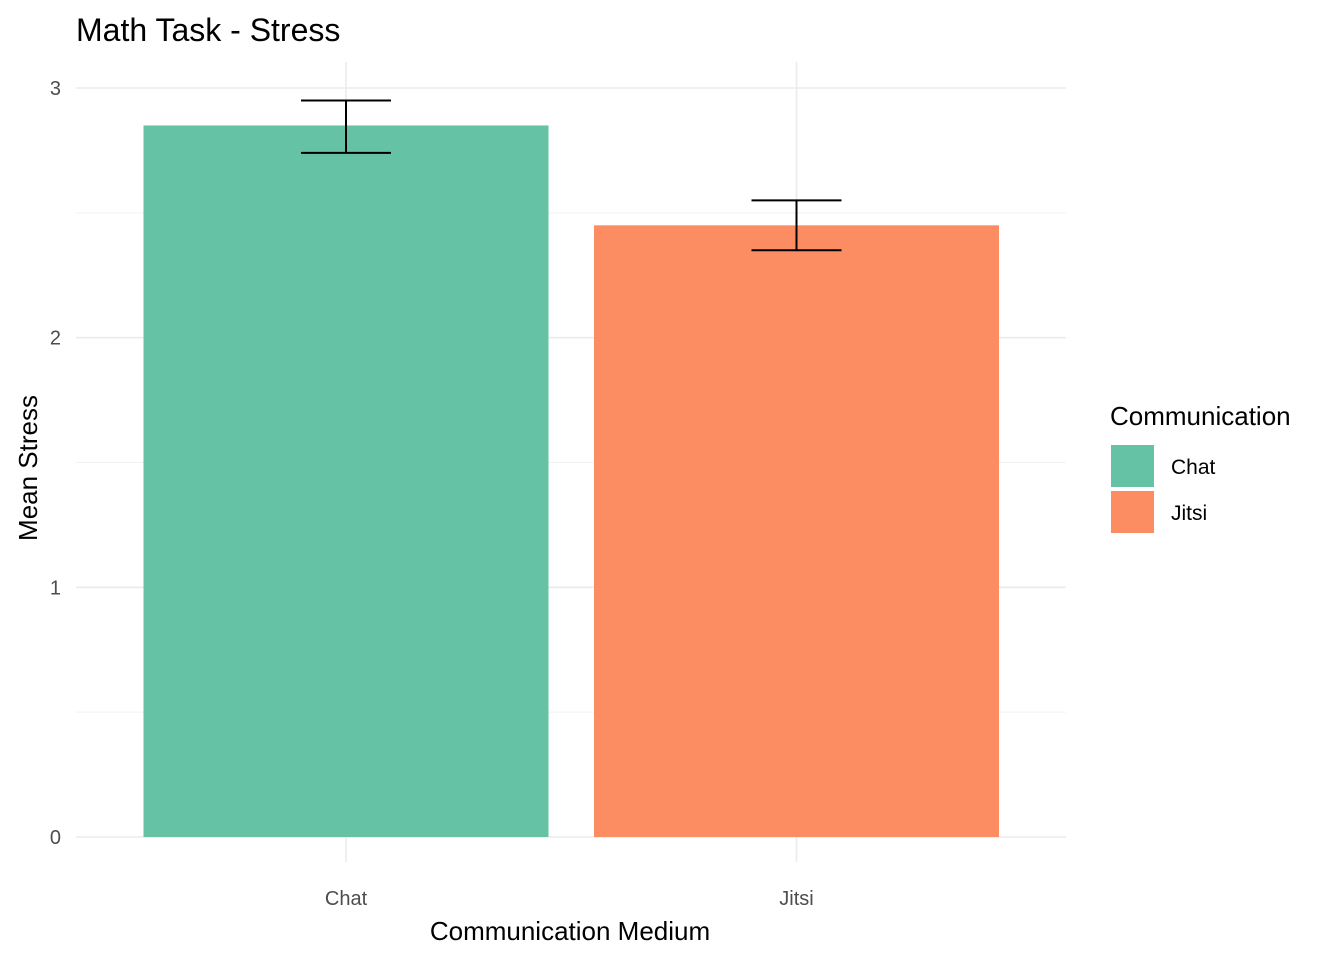 This screenshot has height=965, width=1344. Describe the element at coordinates (1132, 512) in the screenshot. I see `legend-key-jitsi` at that location.